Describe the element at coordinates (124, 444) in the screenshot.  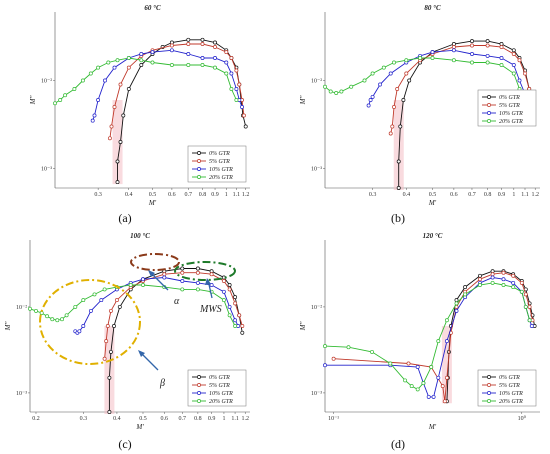
I see `panel-label: (c)` at that location.